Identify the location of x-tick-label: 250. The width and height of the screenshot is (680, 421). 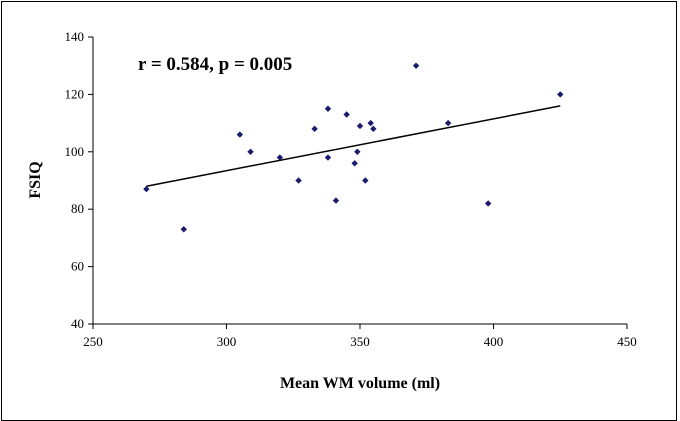
(93, 341).